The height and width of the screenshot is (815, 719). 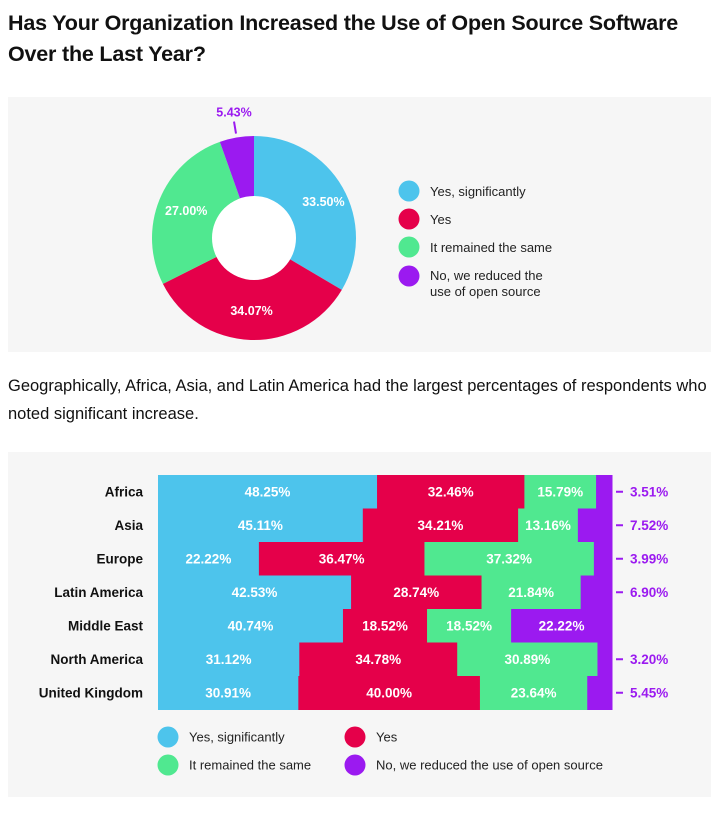 I want to click on bar-value-label: 3.99%, so click(x=649, y=558).